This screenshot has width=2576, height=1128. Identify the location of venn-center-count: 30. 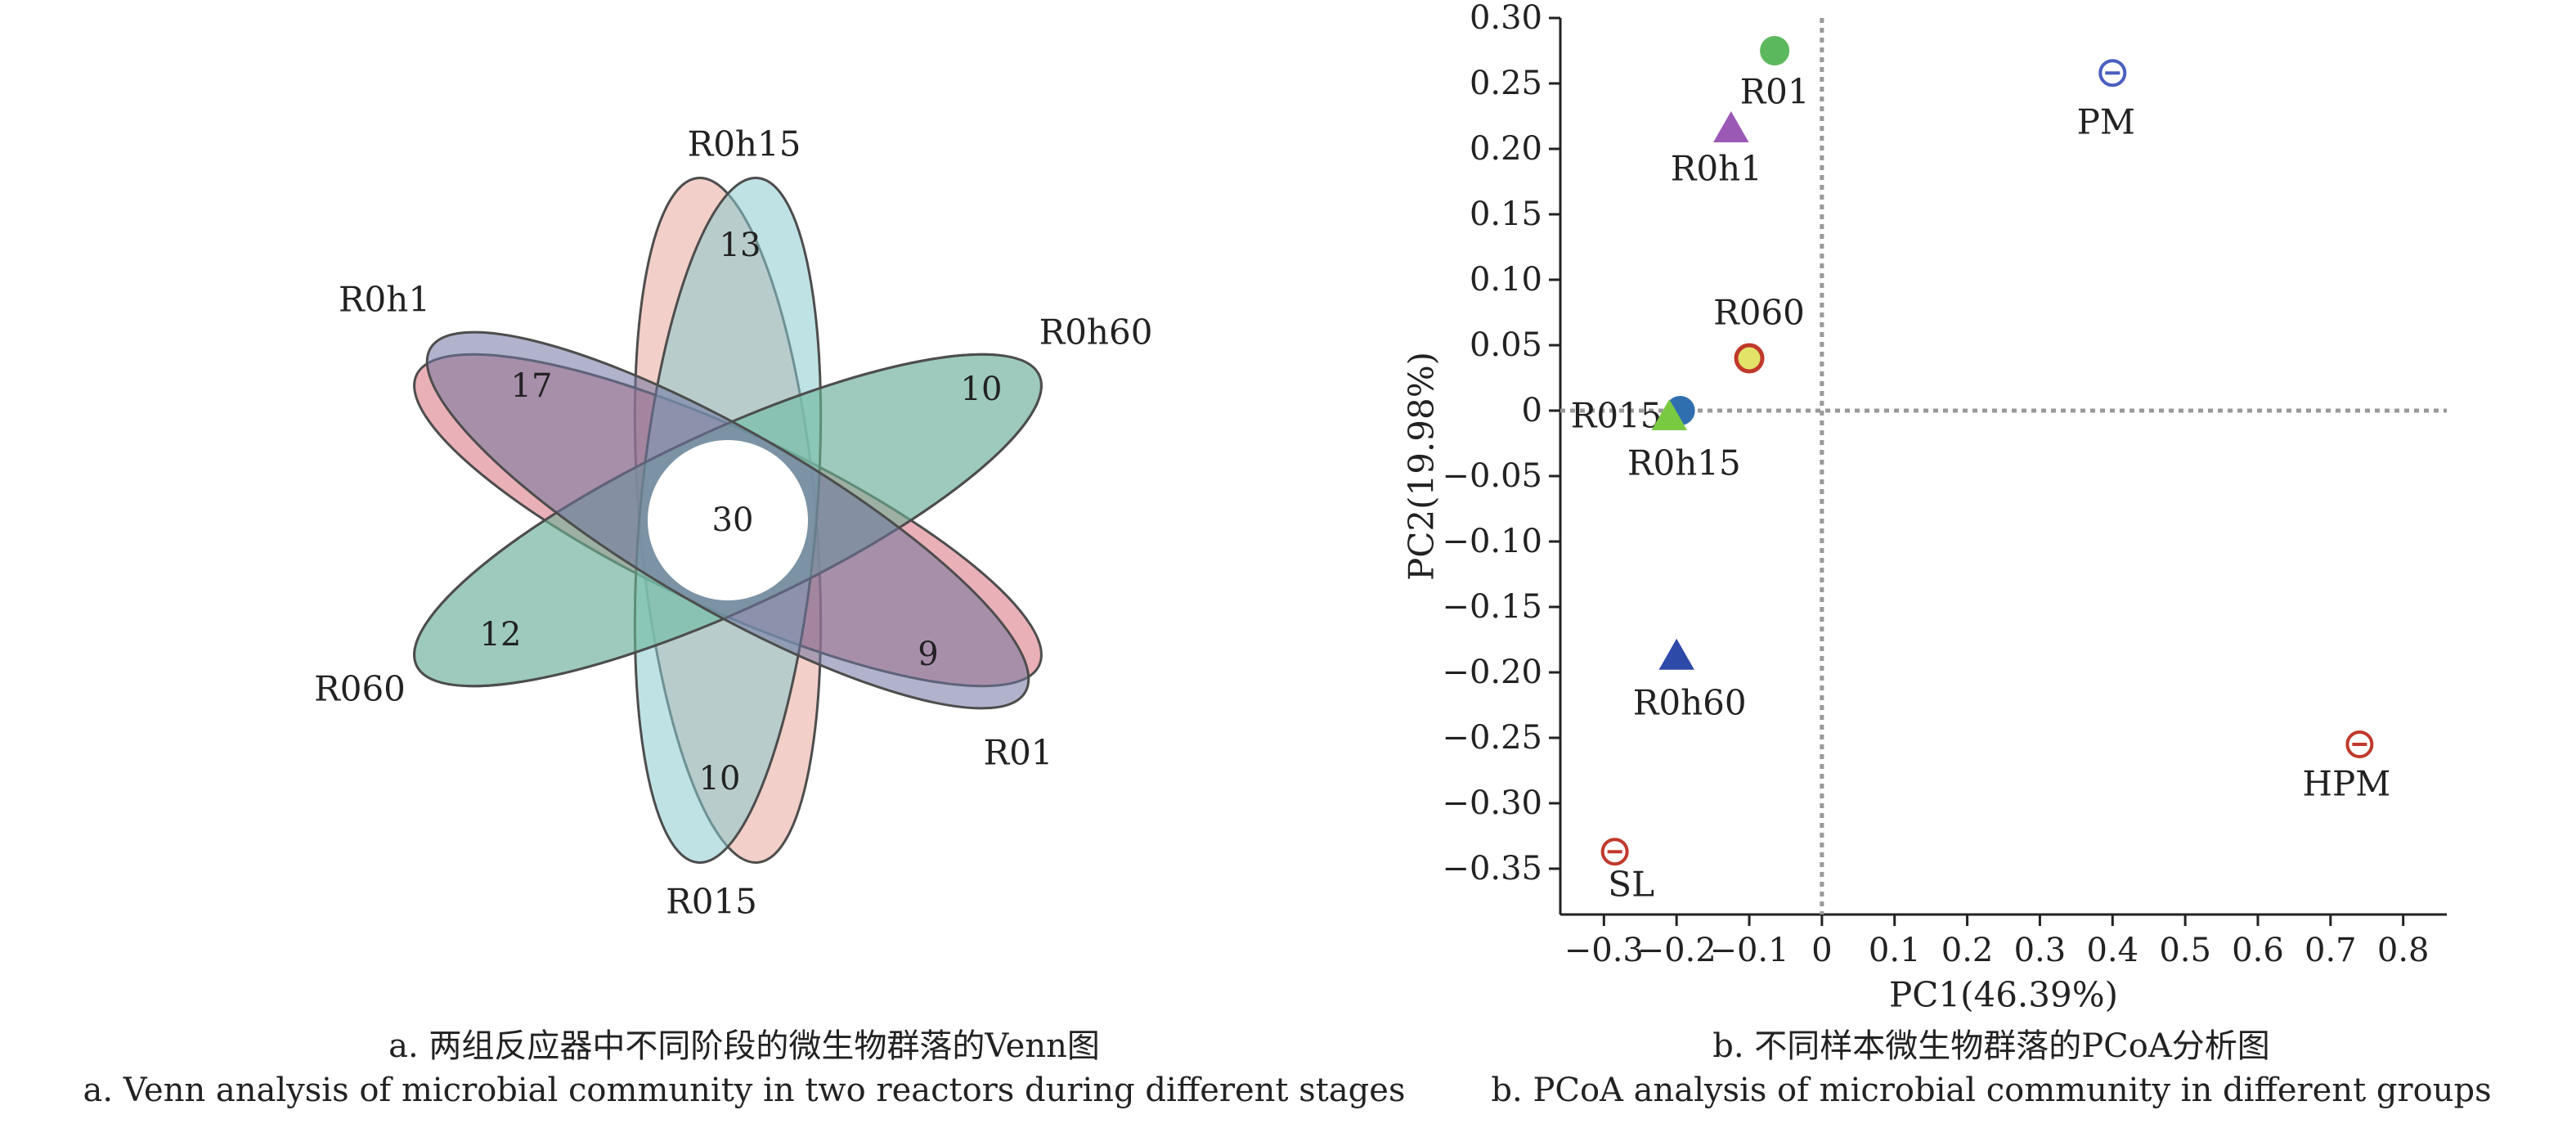
(733, 520).